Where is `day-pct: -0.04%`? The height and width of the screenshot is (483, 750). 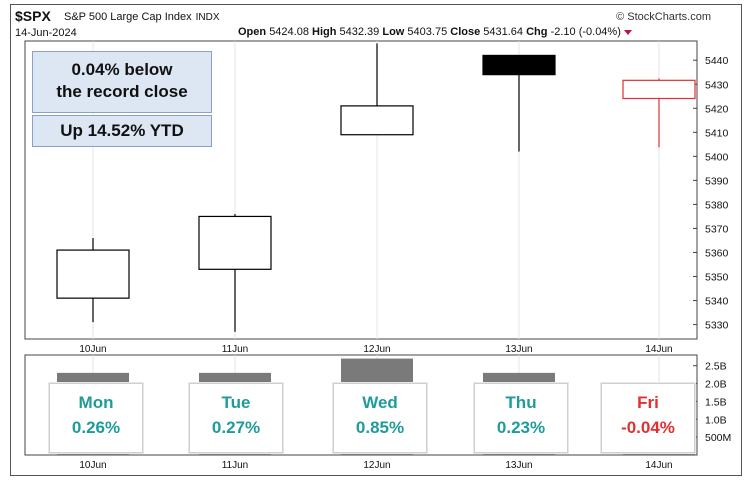
day-pct: -0.04% is located at coordinates (648, 427).